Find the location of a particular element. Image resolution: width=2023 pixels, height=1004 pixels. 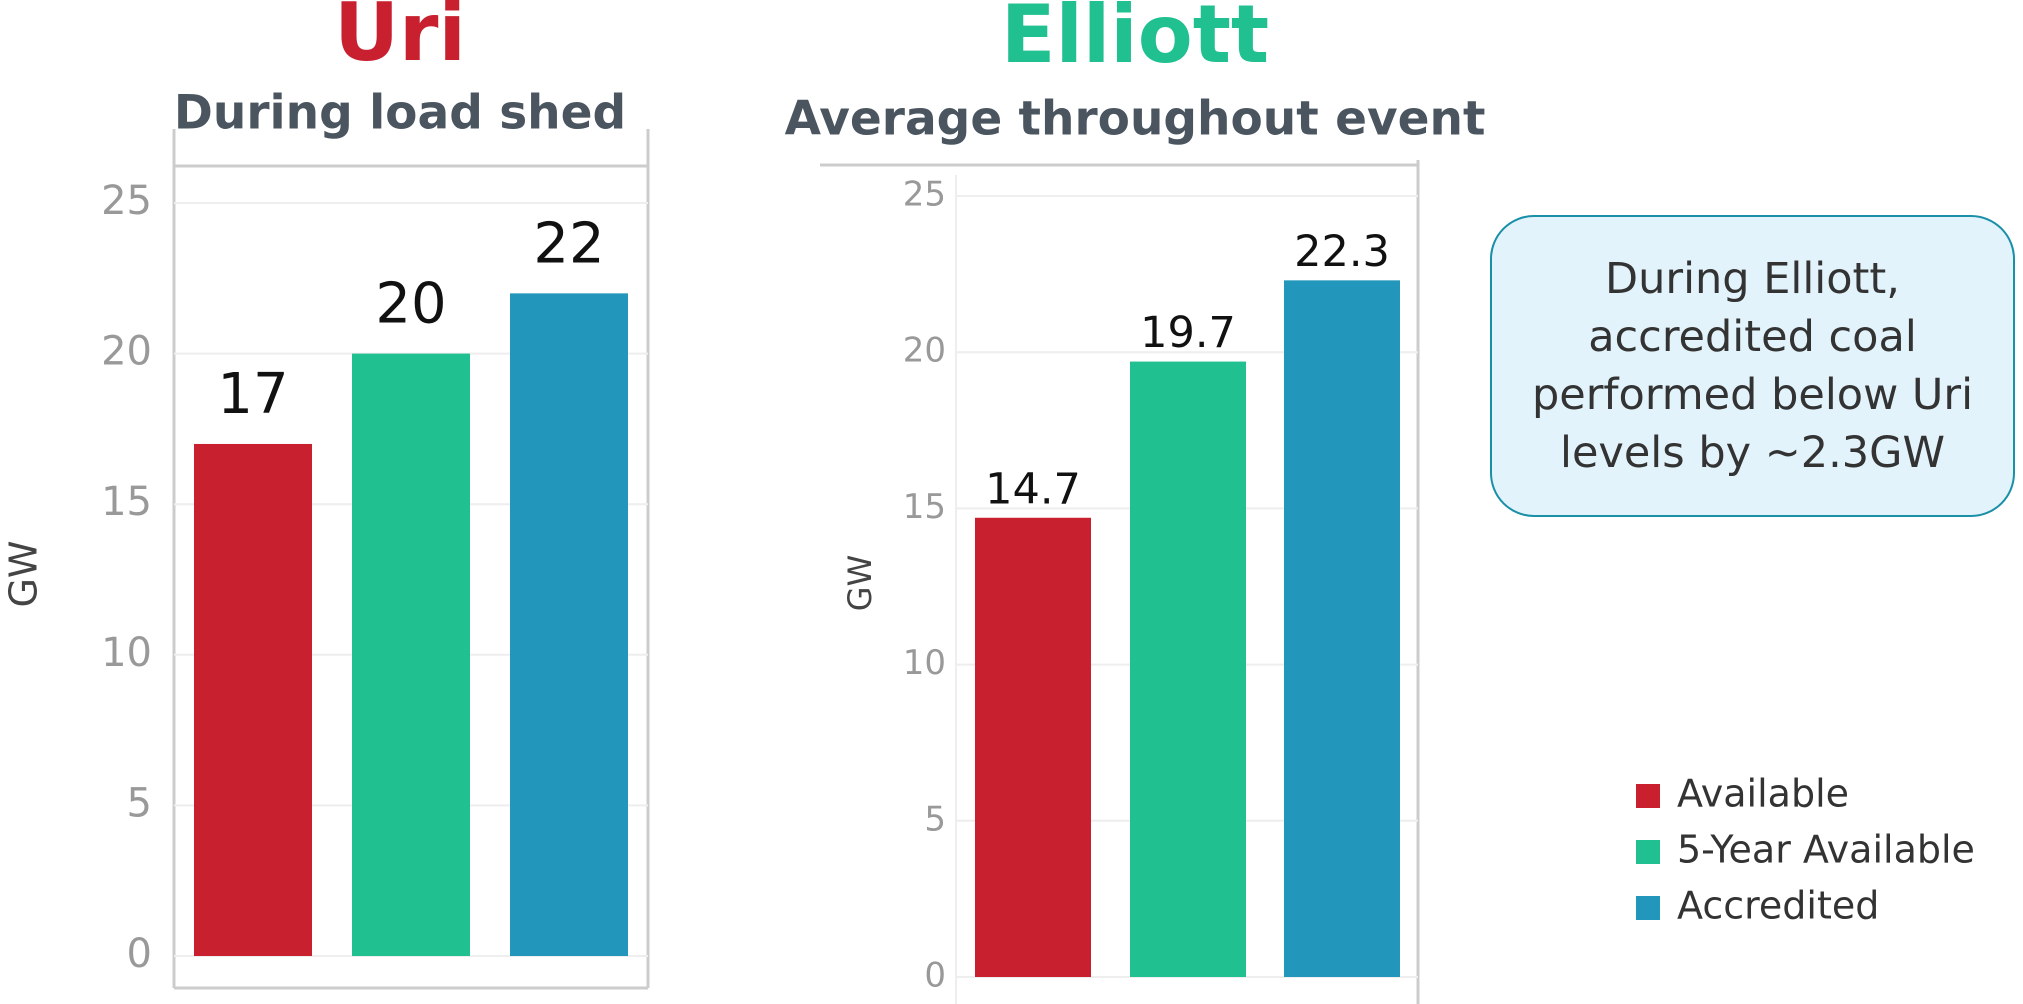

data-label: 22.3 is located at coordinates (1342, 252).